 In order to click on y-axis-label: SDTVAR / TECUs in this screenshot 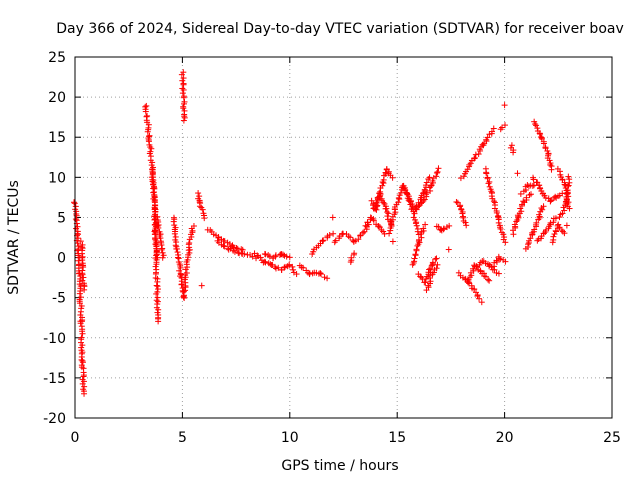, I will do `click(14, 237)`.